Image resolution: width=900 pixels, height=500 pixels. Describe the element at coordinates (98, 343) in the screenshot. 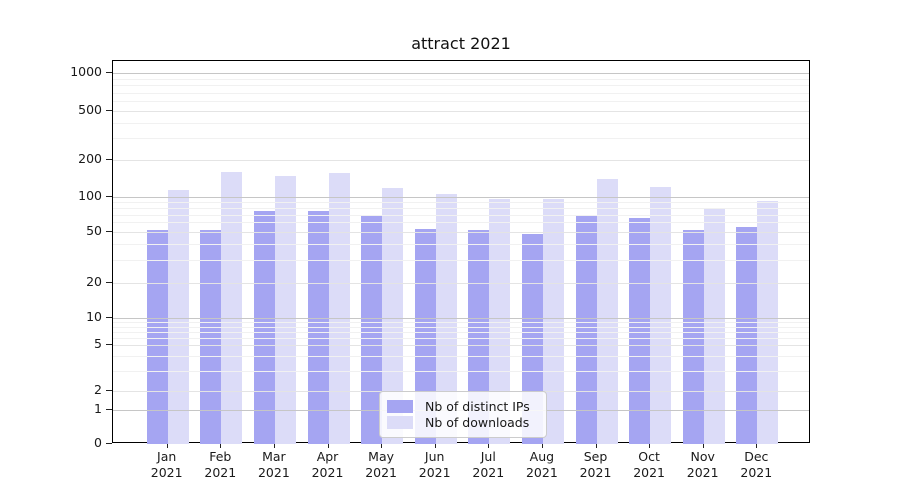

I see `y-tick-label-5: 5` at that location.